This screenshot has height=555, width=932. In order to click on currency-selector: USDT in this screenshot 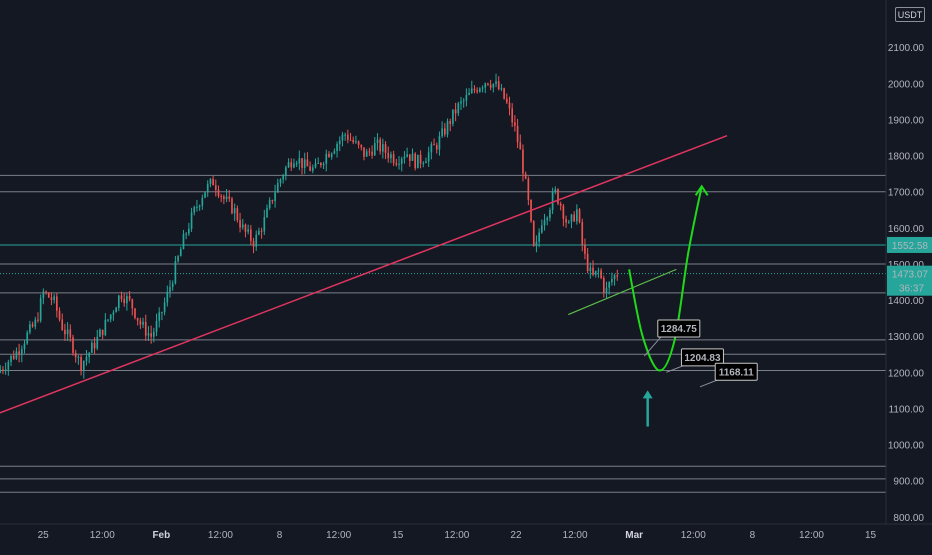, I will do `click(910, 14)`.